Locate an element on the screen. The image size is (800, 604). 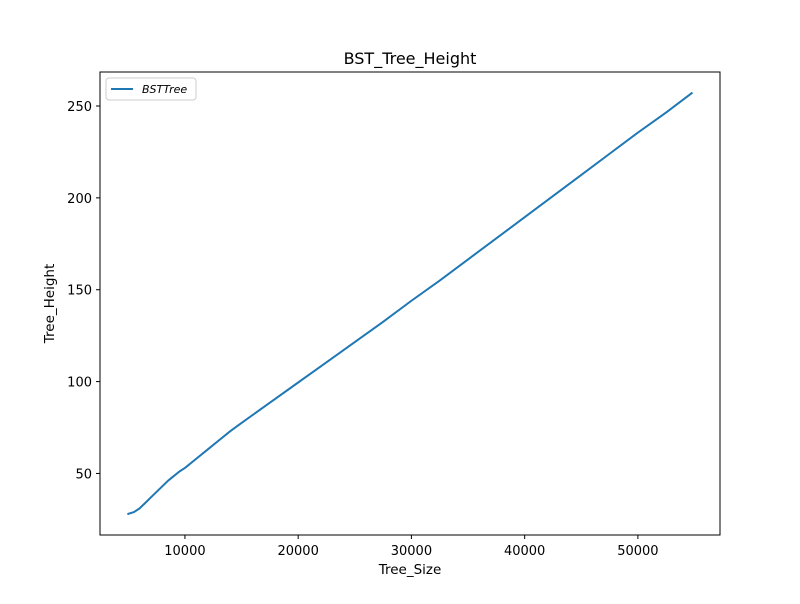
legend-box is located at coordinates (151, 89).